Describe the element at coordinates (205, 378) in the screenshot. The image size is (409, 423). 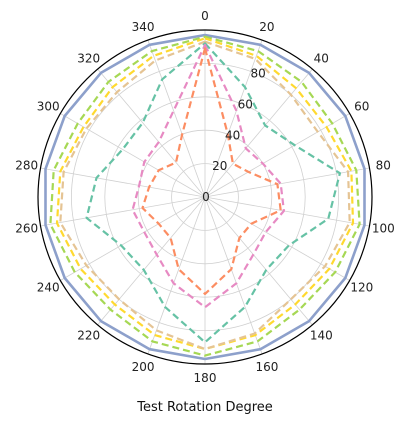
I see `angle-tick-label: 180` at that location.